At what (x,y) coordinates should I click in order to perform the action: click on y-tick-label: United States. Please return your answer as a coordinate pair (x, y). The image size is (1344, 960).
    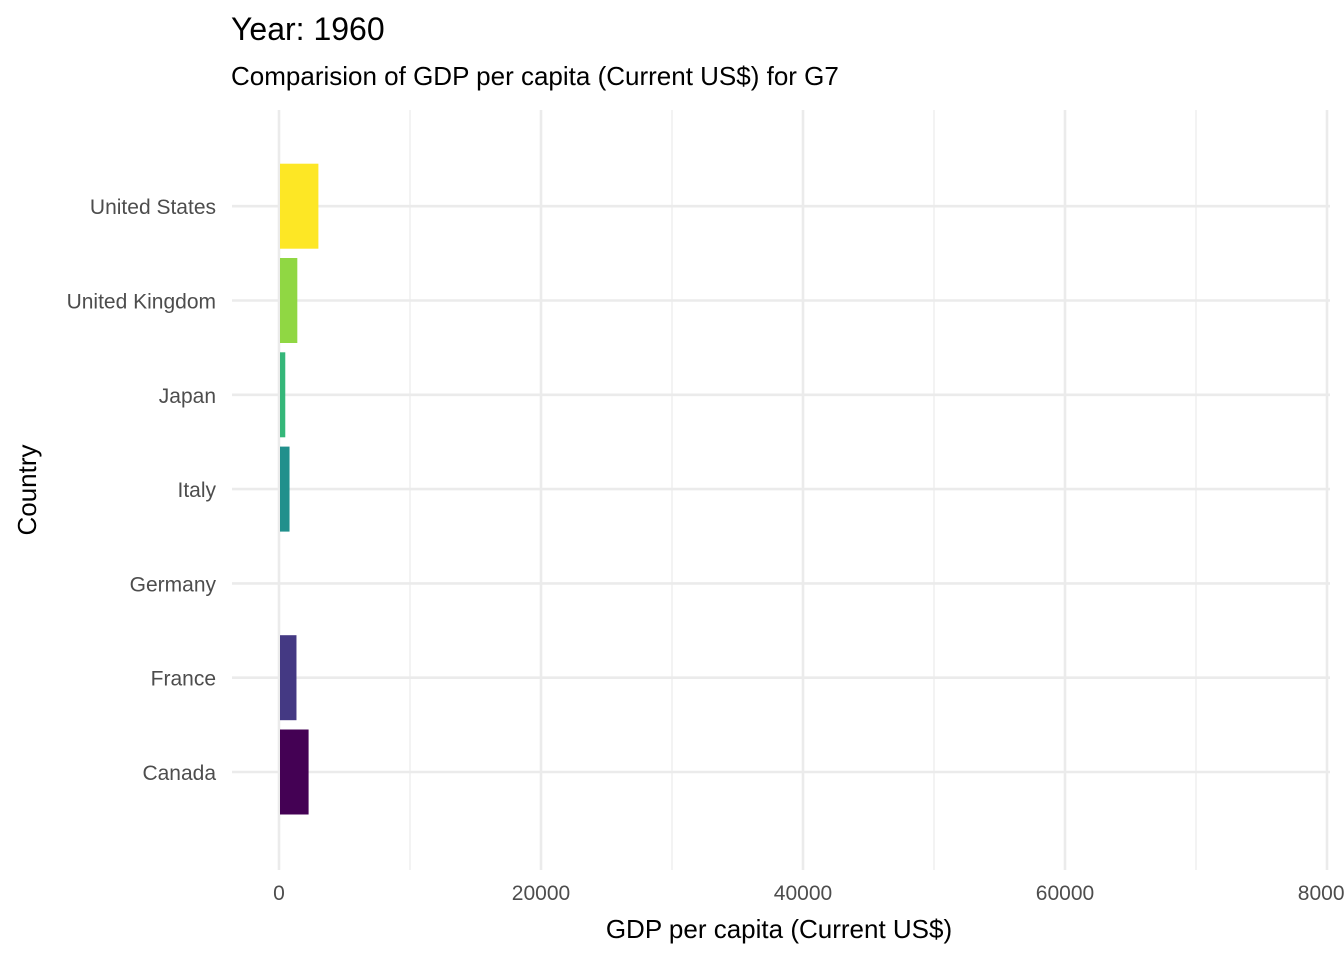
    Looking at the image, I should click on (153, 207).